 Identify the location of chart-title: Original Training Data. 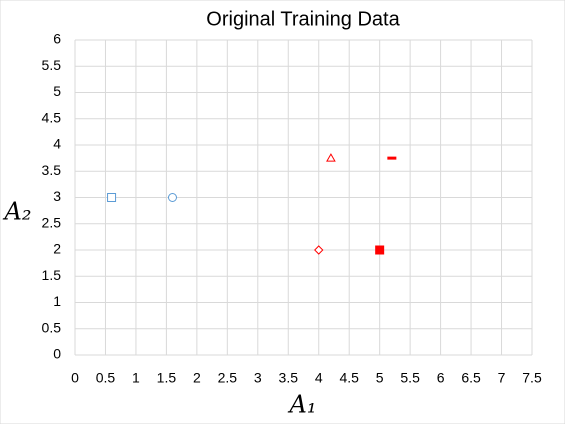
(303, 19).